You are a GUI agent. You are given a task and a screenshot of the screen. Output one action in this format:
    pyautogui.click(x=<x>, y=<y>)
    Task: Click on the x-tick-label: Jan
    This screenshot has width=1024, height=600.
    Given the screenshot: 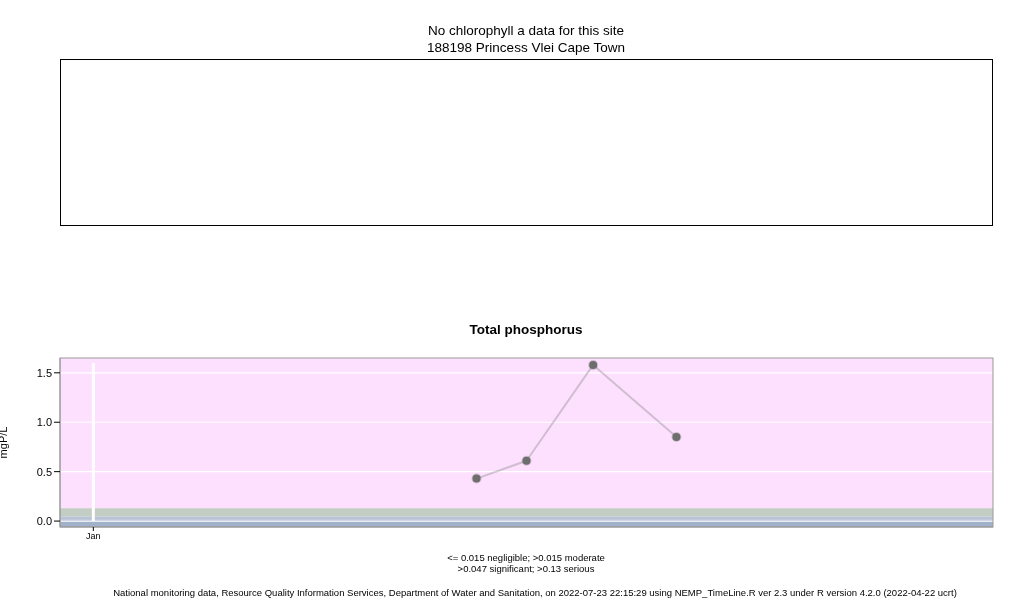 What is the action you would take?
    pyautogui.click(x=93, y=536)
    